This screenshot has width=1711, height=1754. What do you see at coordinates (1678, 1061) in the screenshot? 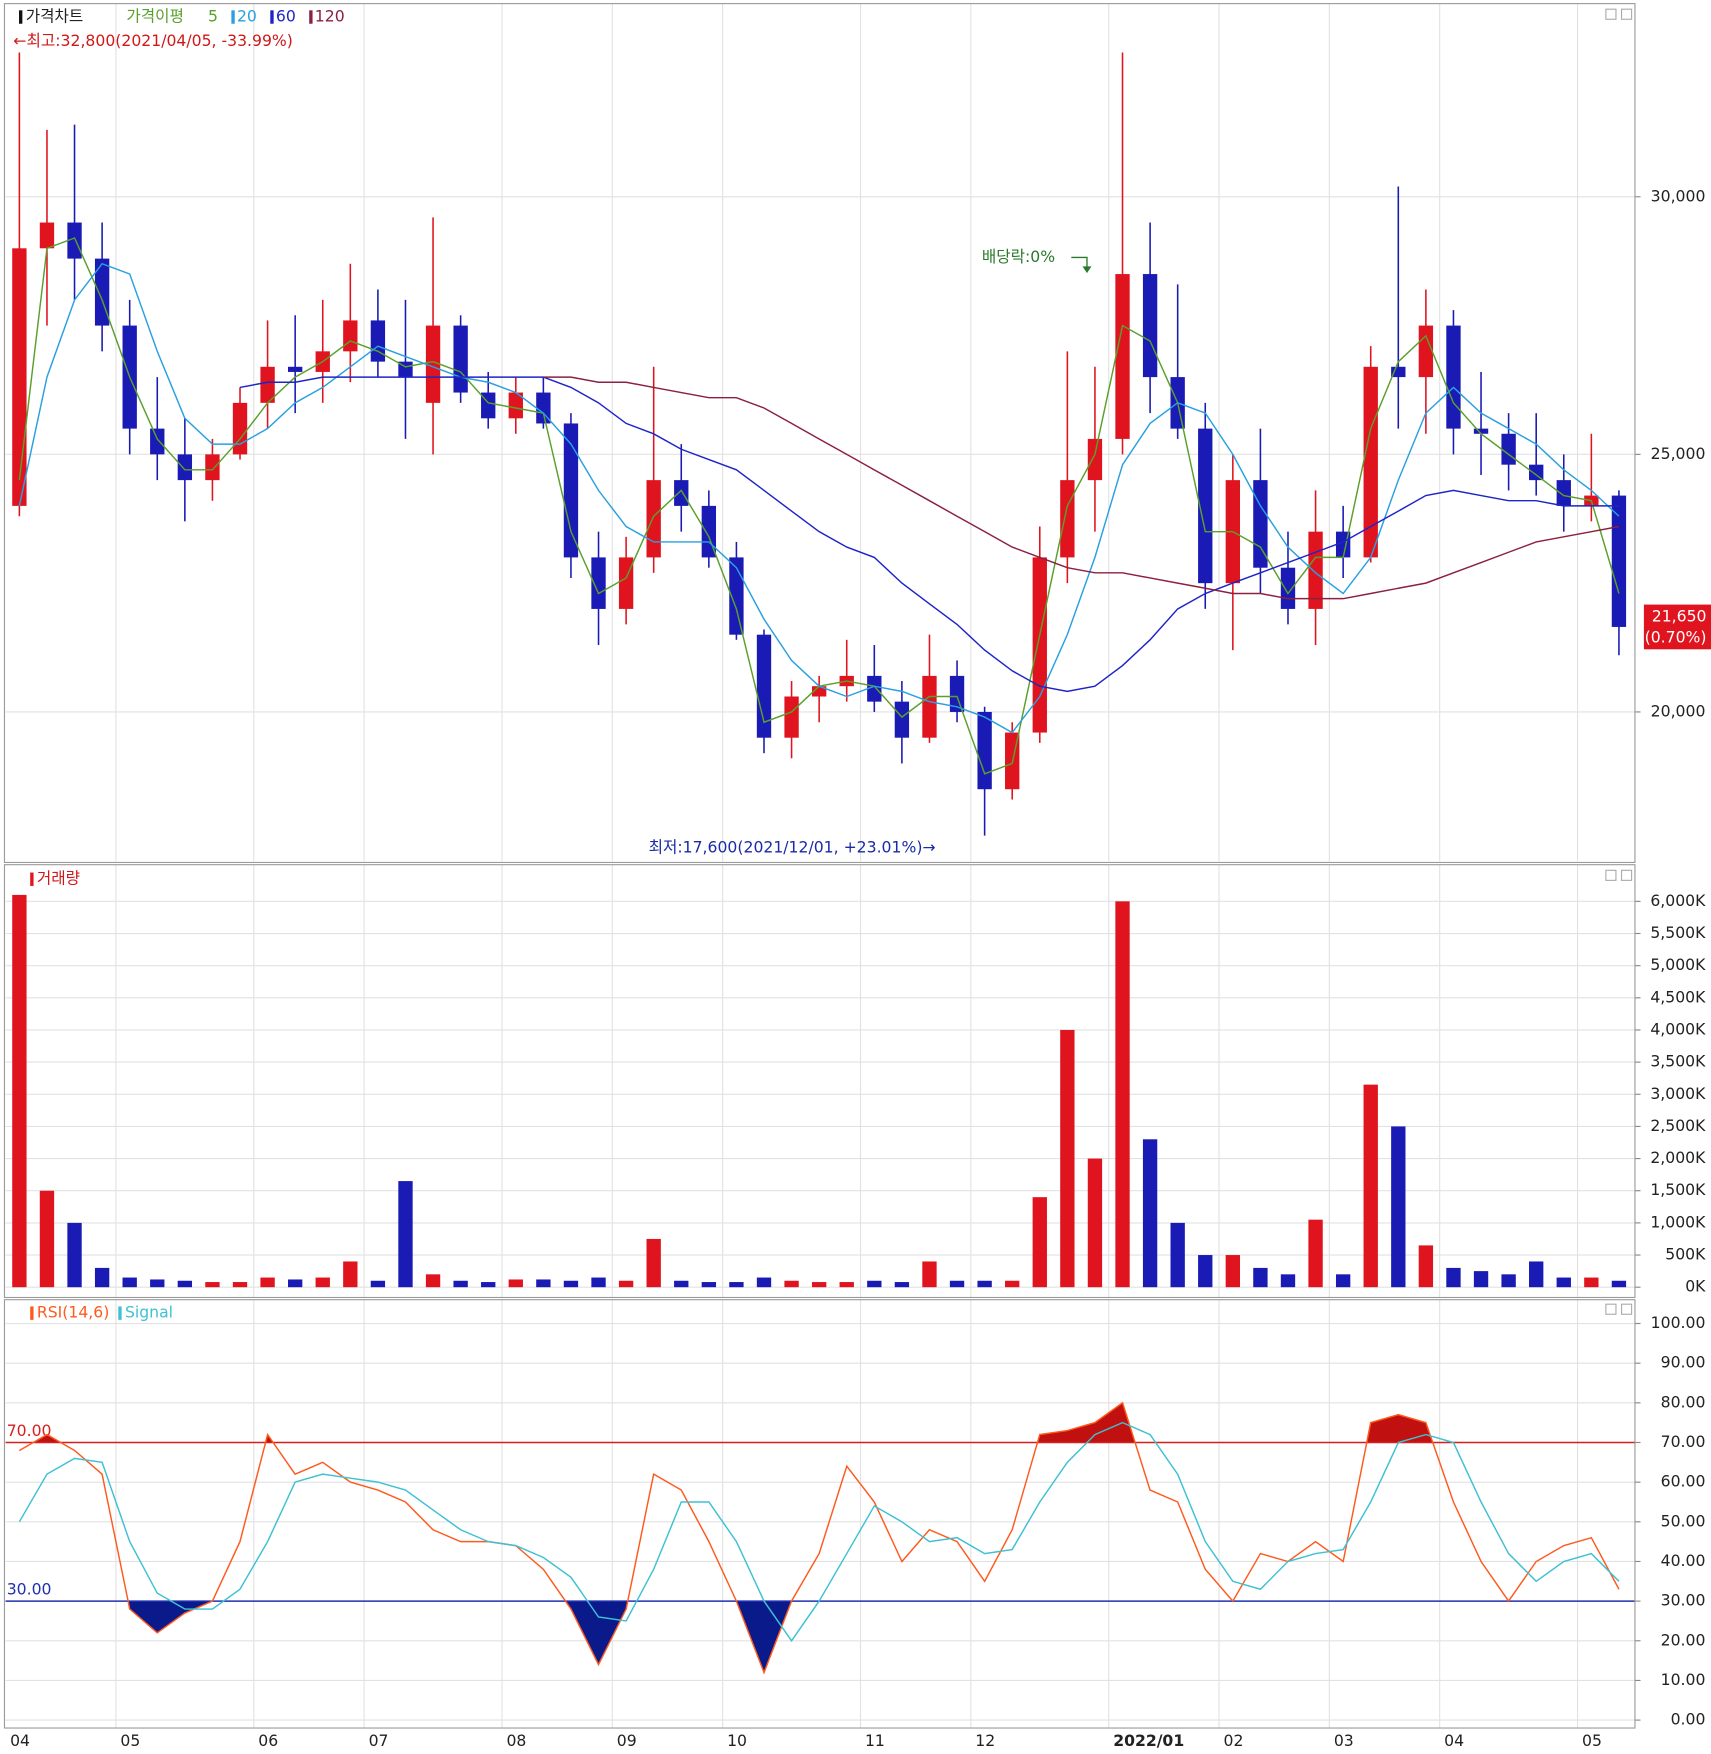
I see `y-tick-label: 3,500K` at bounding box center [1678, 1061].